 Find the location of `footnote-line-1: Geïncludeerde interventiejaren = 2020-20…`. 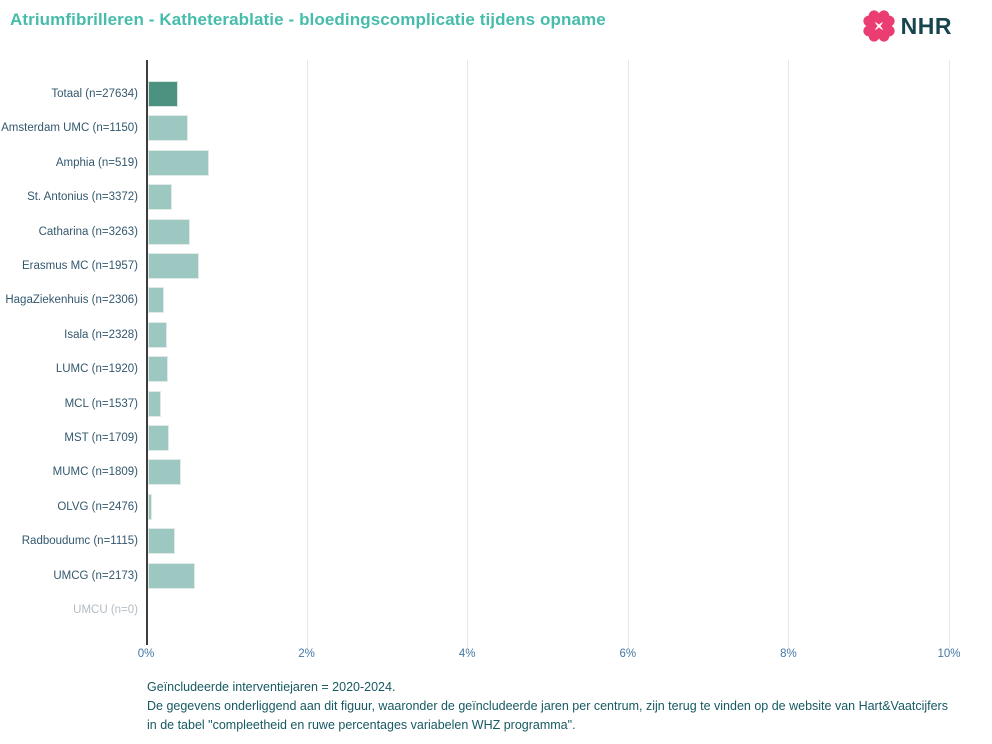

footnote-line-1: Geïncludeerde interventiejaren = 2020-20… is located at coordinates (271, 687).